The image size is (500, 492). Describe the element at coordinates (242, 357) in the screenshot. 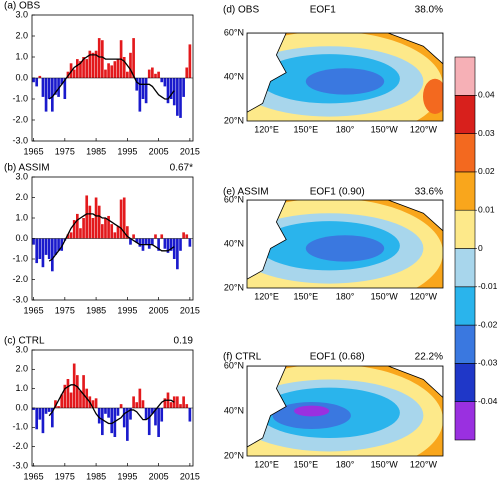

I see `panel-title: (f) CTRL` at that location.